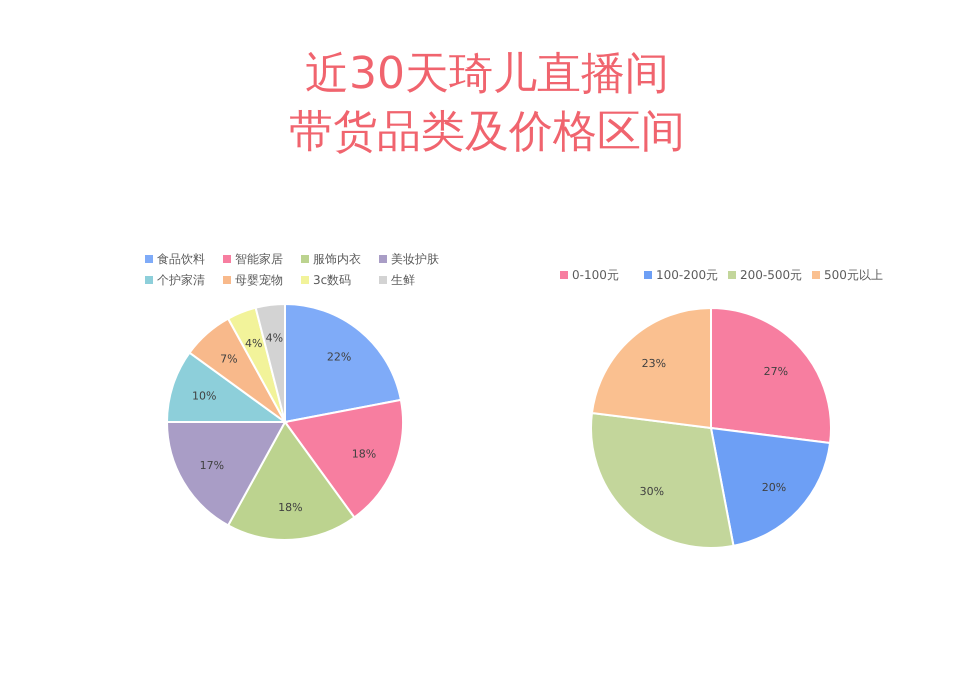  I want to click on legend-label: 100-200元, so click(687, 275).